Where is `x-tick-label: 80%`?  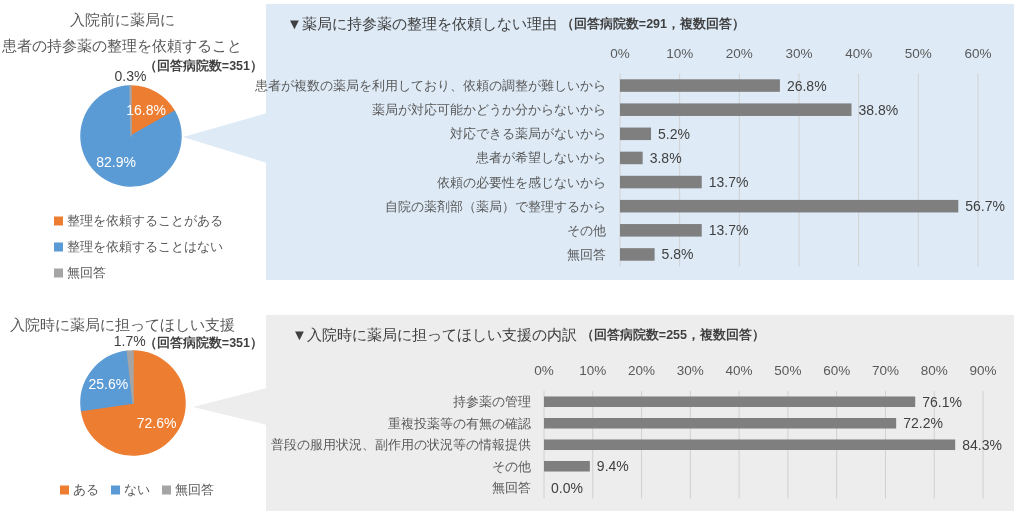 x-tick-label: 80% is located at coordinates (934, 370).